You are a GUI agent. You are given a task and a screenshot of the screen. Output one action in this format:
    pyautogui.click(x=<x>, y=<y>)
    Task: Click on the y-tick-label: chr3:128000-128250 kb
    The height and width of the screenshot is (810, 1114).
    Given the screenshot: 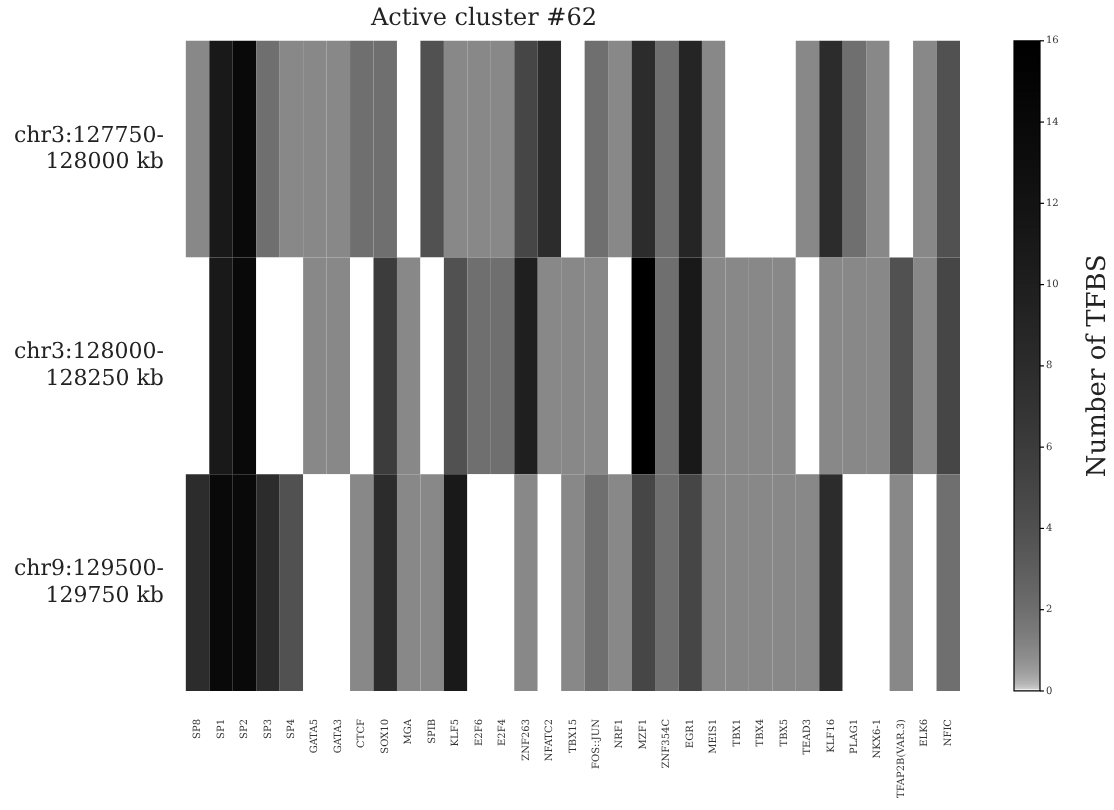 What is the action you would take?
    pyautogui.click(x=89, y=364)
    